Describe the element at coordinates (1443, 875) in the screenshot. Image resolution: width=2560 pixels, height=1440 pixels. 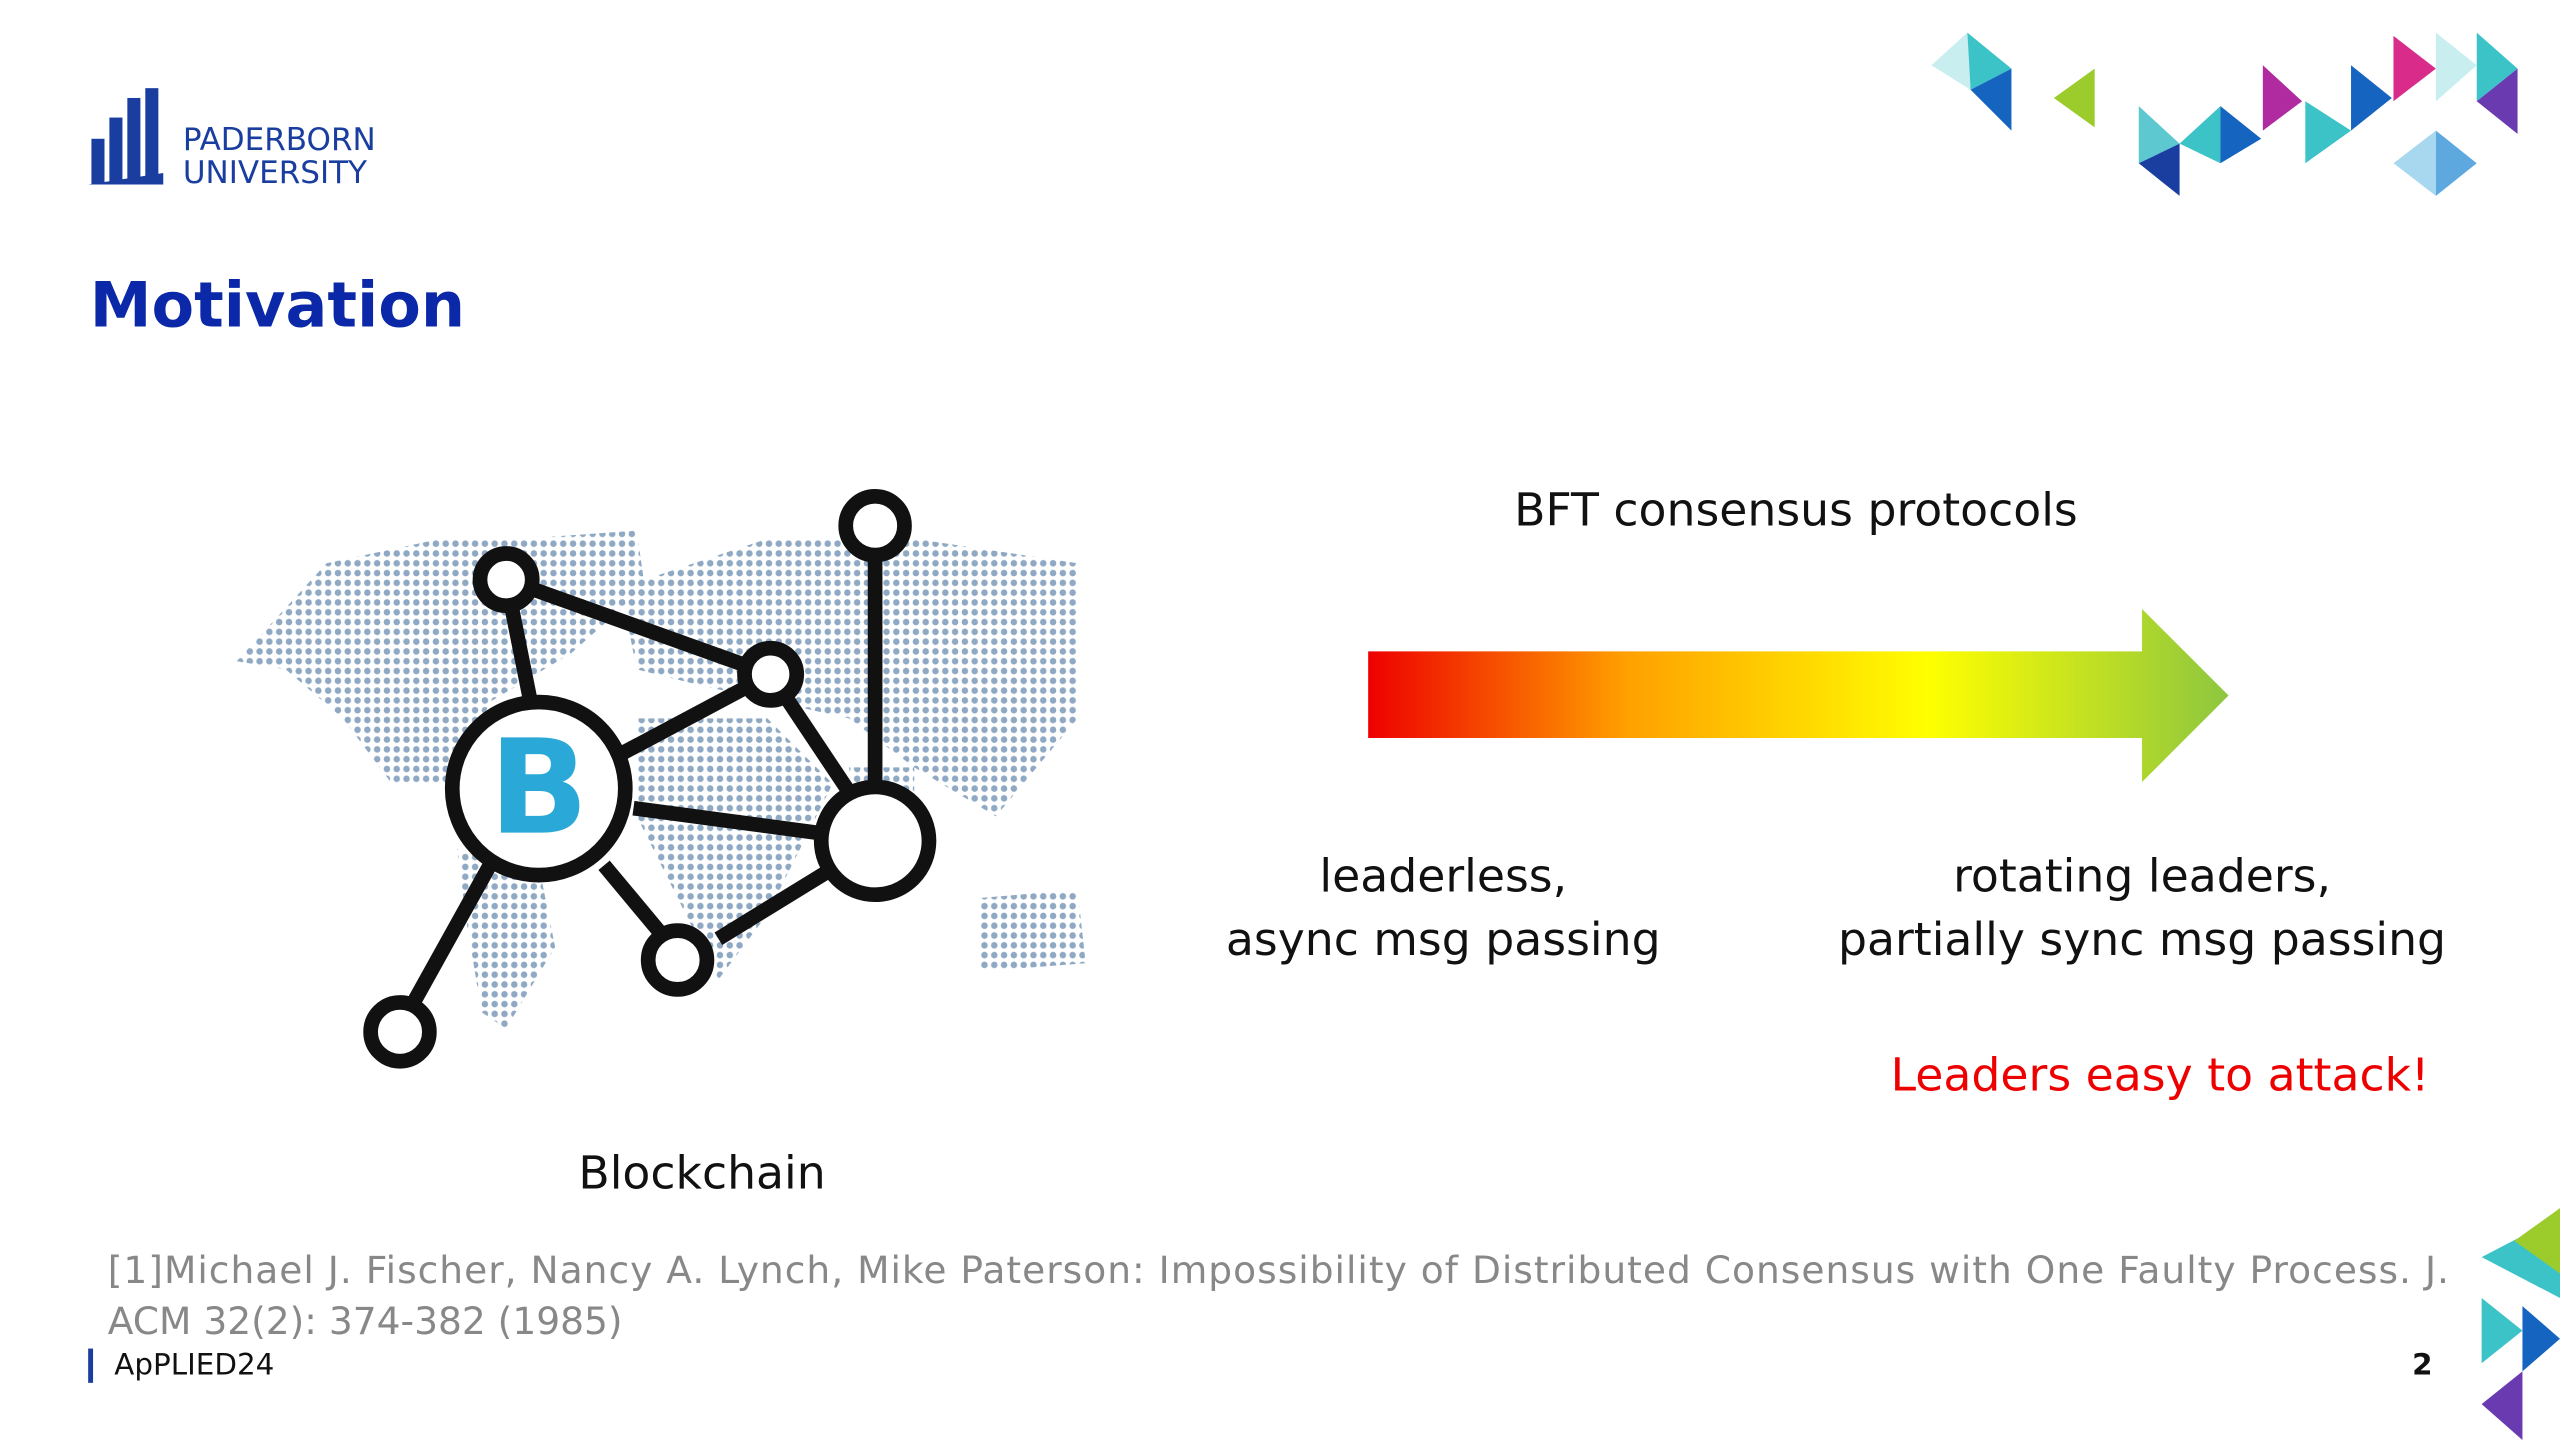
I see `left-label: leaderless,` at that location.